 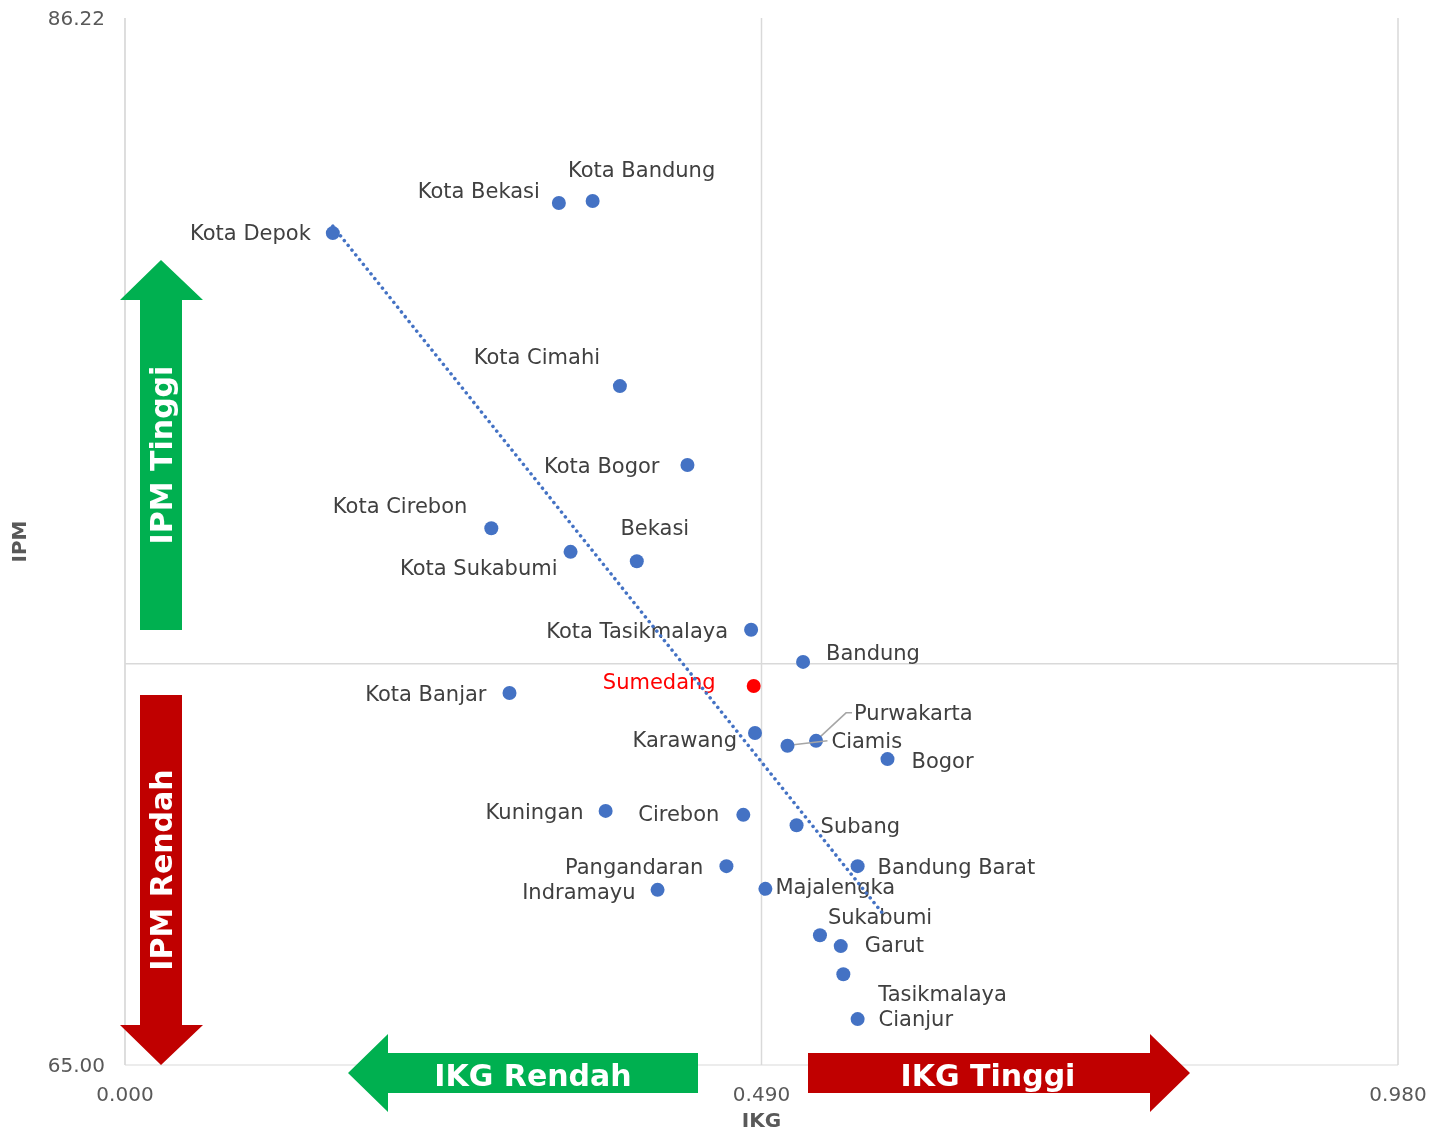 I want to click on data-label: Karawang, so click(x=685, y=739).